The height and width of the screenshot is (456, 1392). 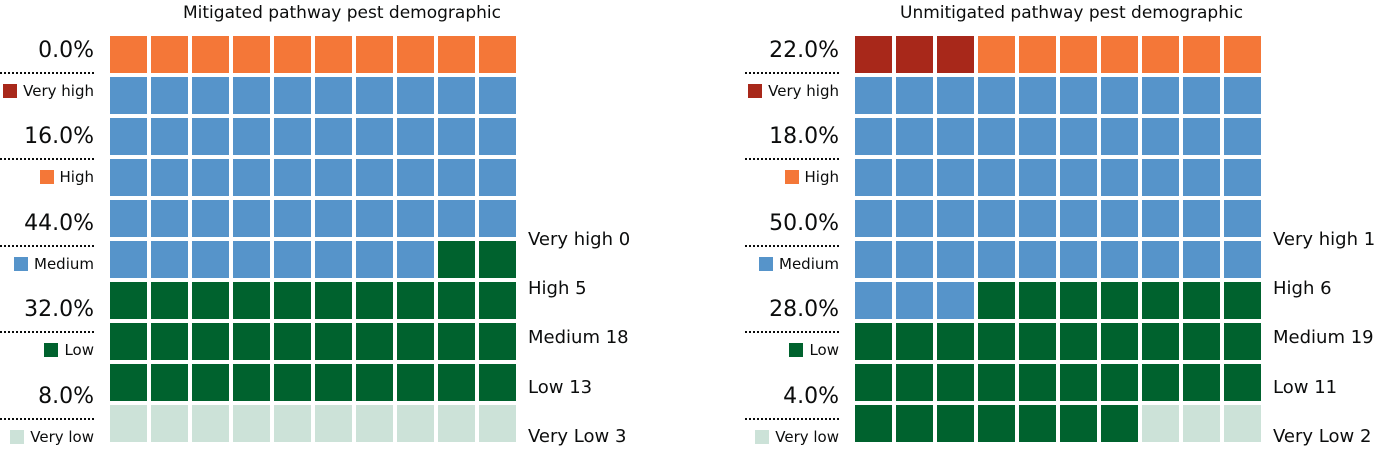 What do you see at coordinates (1302, 288) in the screenshot?
I see `count-high: High 6` at bounding box center [1302, 288].